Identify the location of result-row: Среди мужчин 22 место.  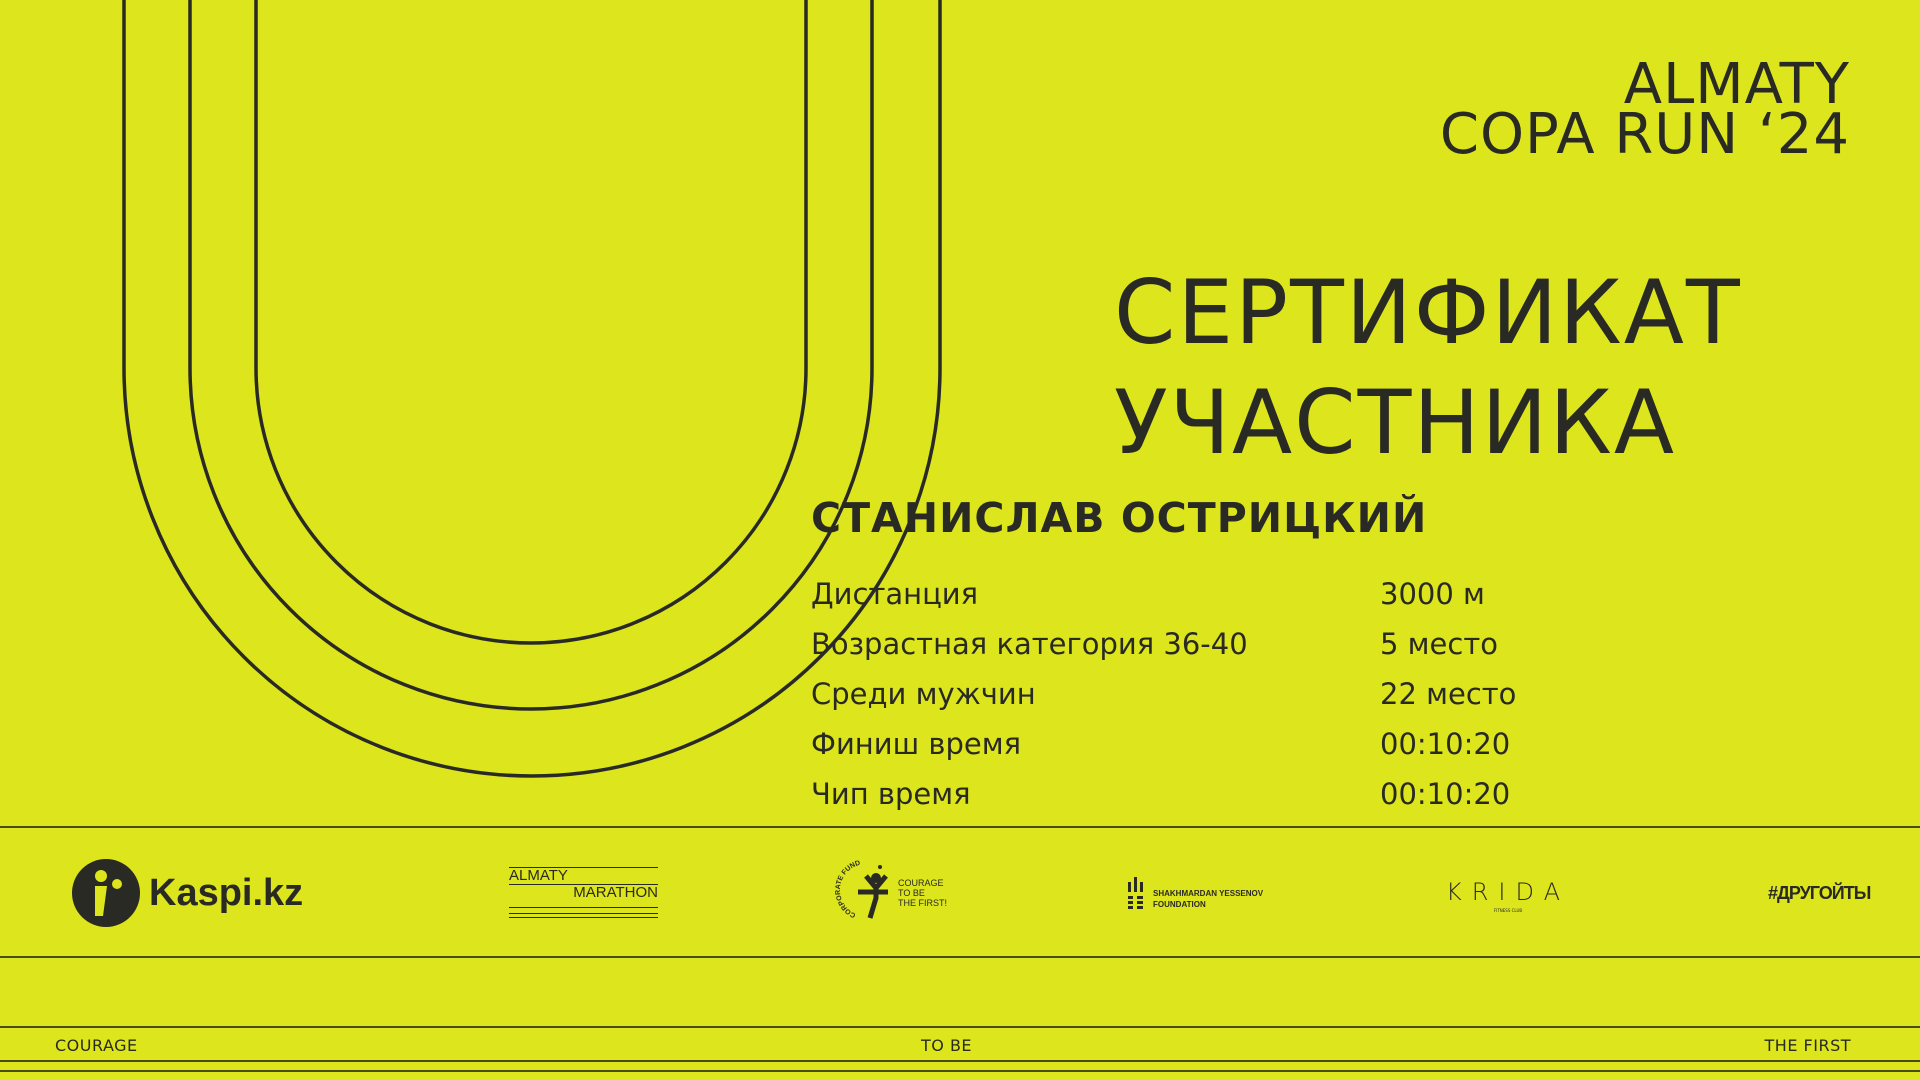
(1163, 699).